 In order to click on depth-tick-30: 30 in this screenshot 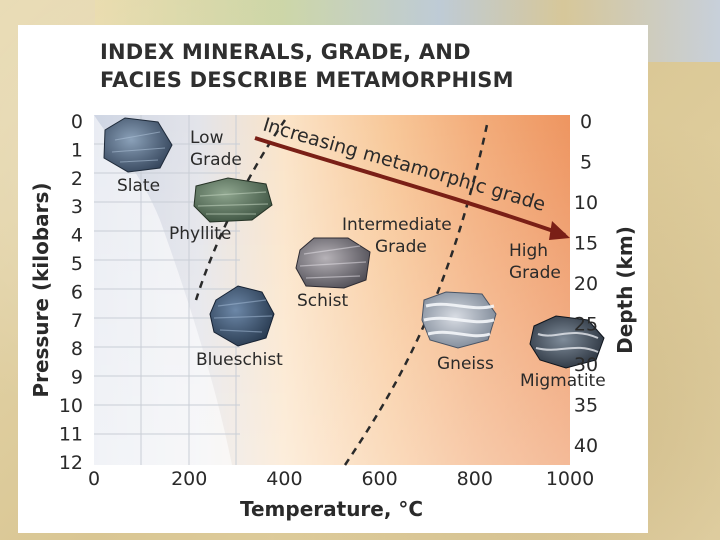, I will do `click(586, 365)`.